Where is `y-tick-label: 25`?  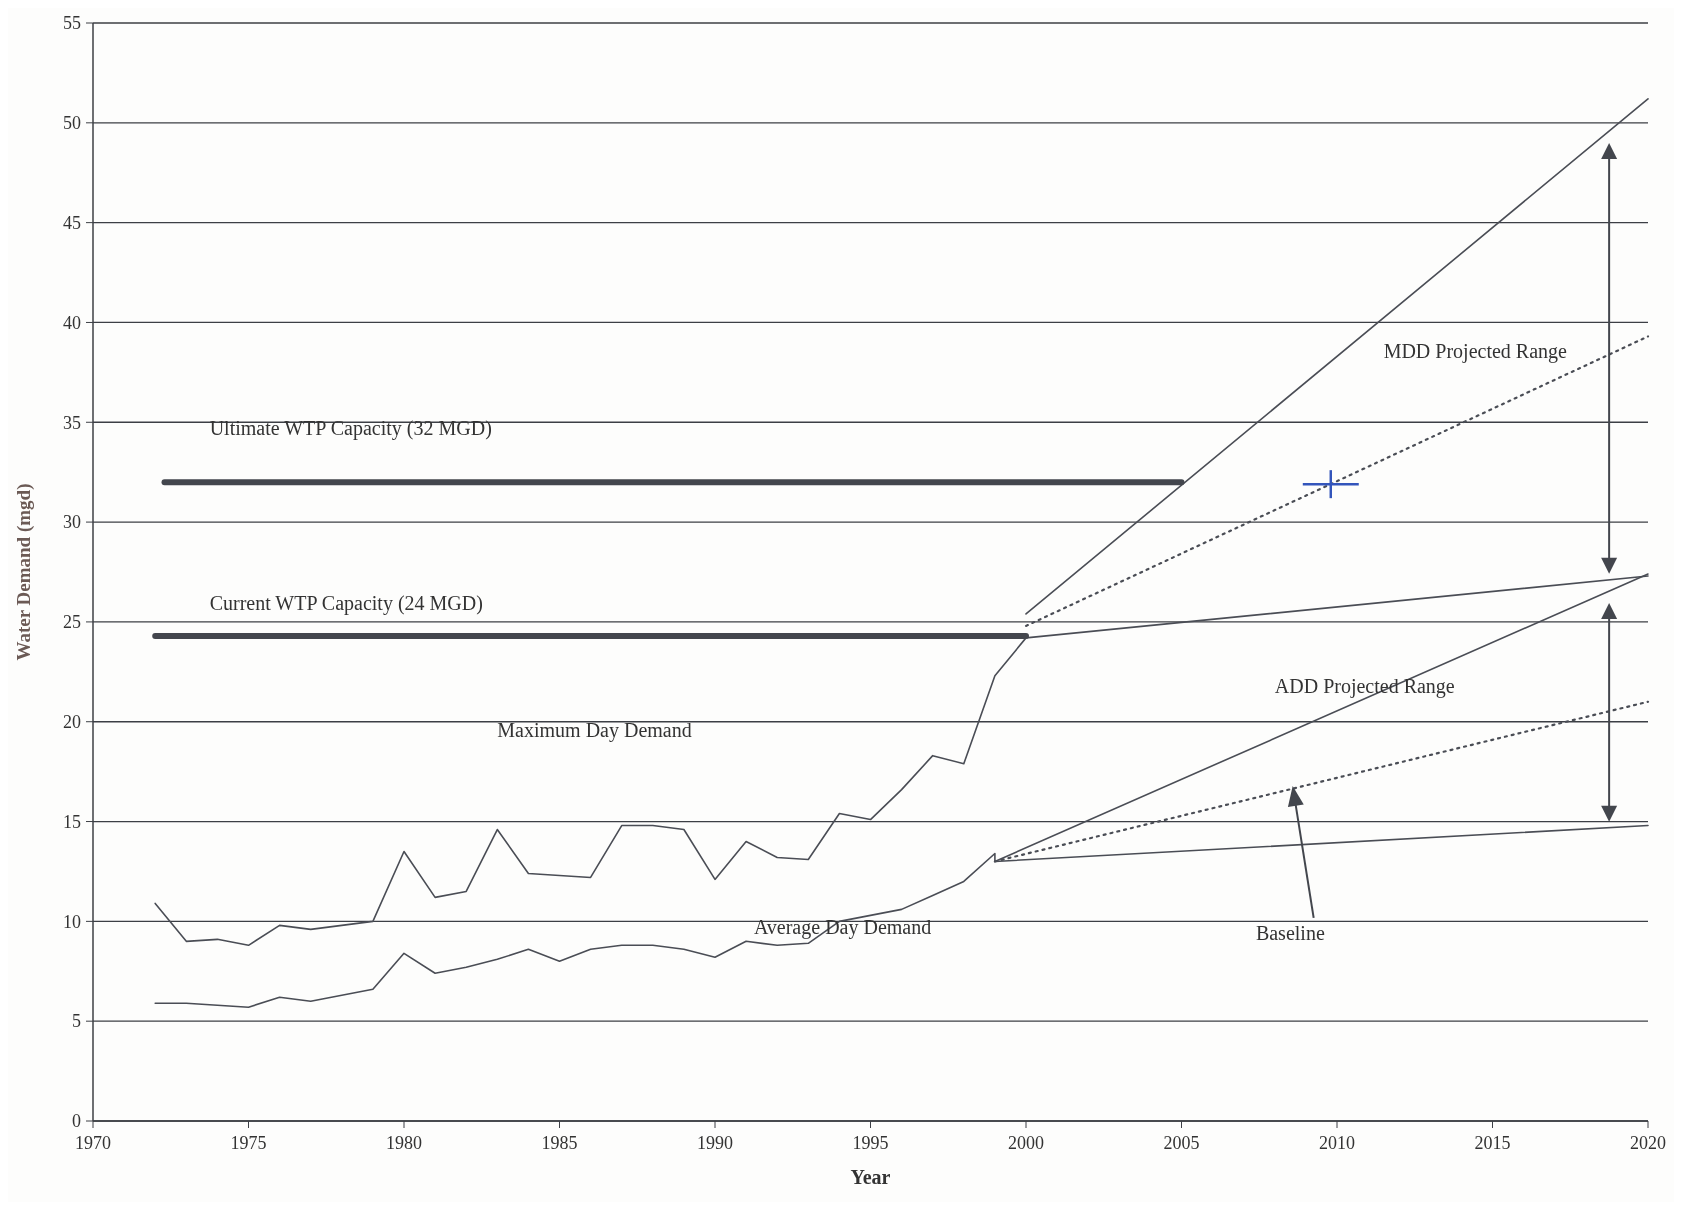
y-tick-label: 25 is located at coordinates (72, 622).